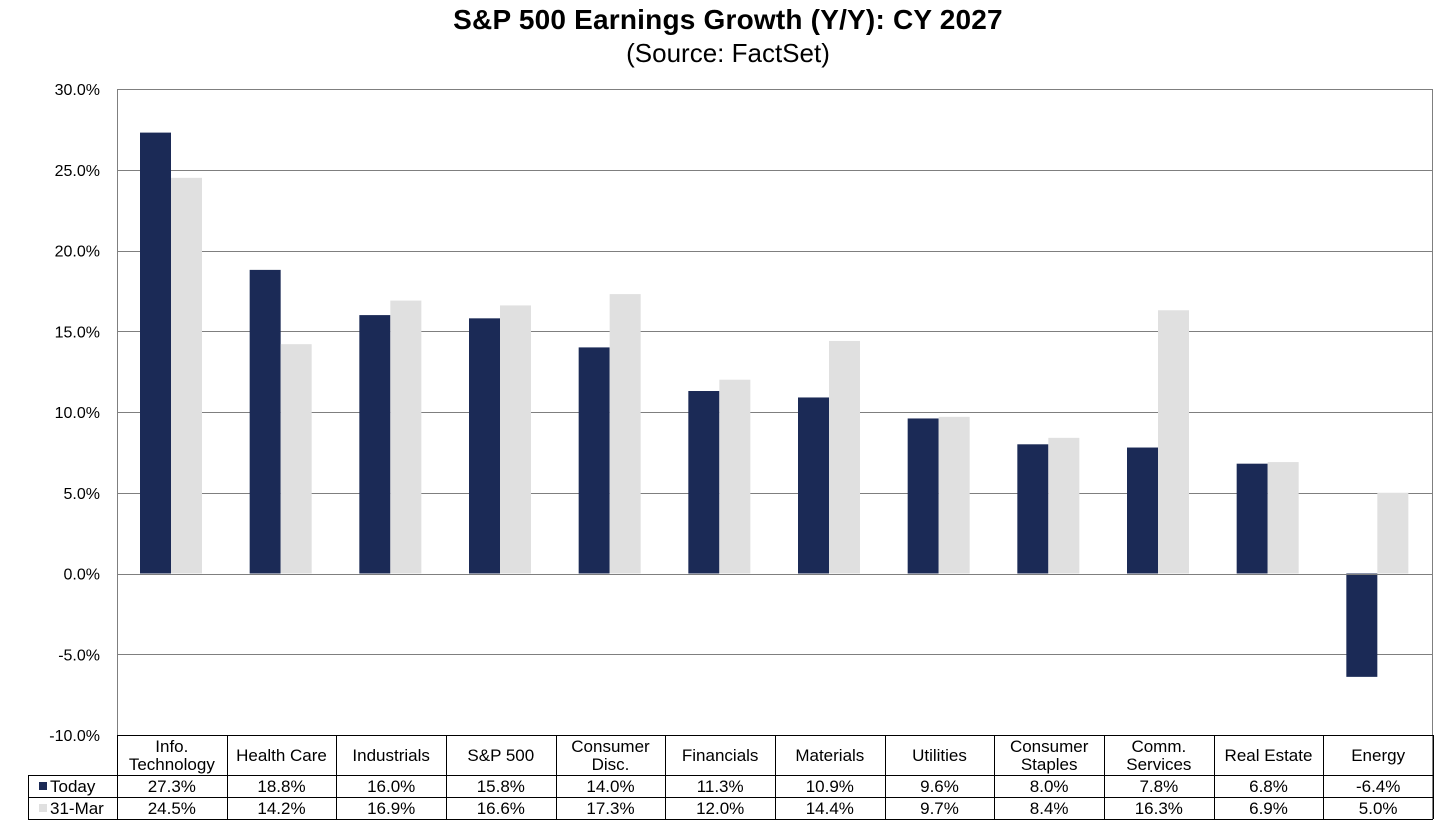  Describe the element at coordinates (1158, 746) in the screenshot. I see `x-category-label: Comm.` at that location.